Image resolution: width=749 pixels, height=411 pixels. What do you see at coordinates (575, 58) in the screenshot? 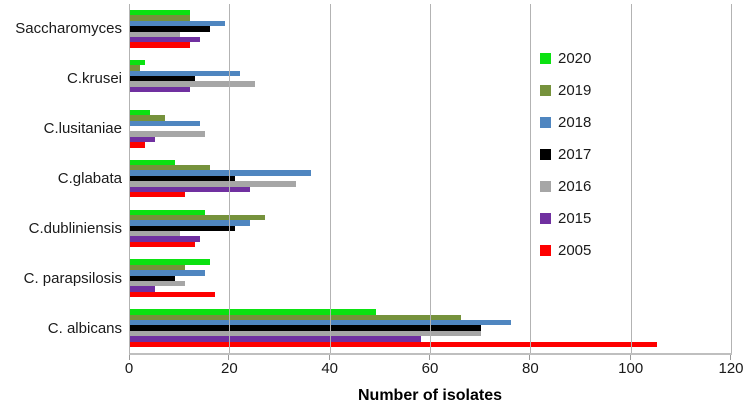
I see `legend-label: 2020` at bounding box center [575, 58].